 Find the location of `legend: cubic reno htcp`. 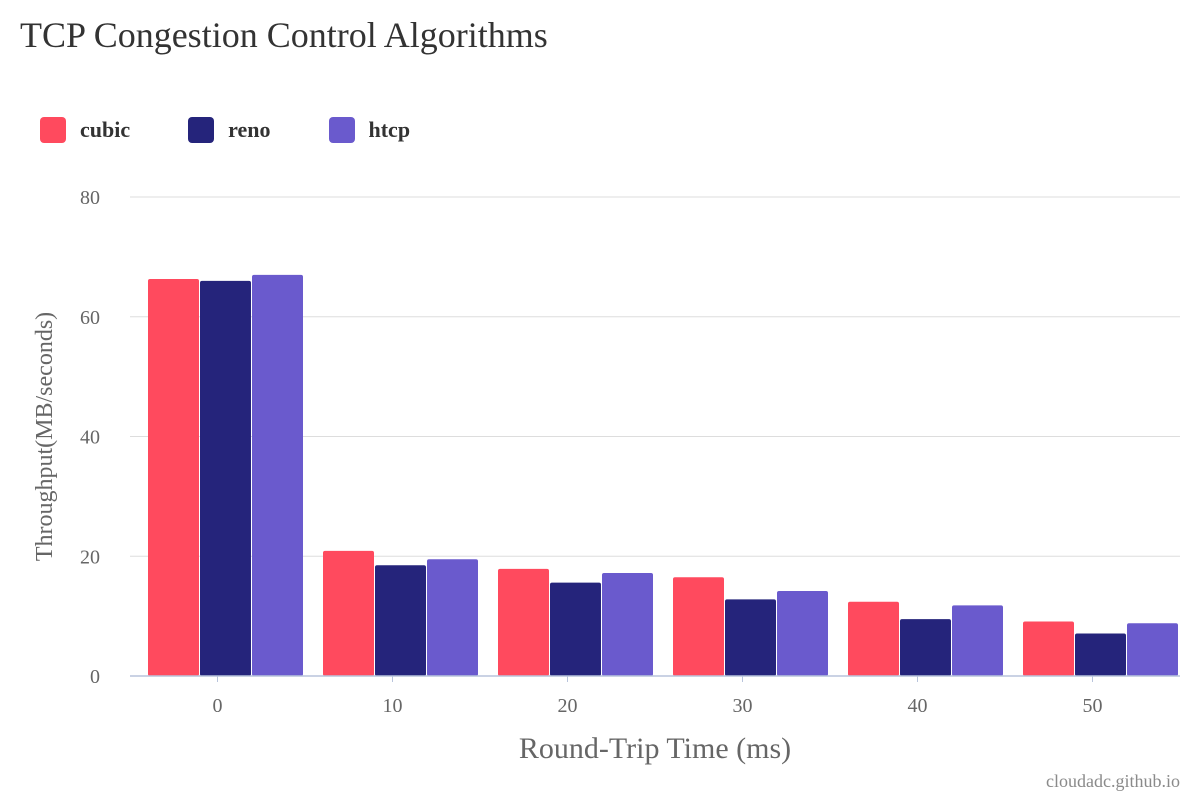

legend: cubic reno htcp is located at coordinates (254, 130).